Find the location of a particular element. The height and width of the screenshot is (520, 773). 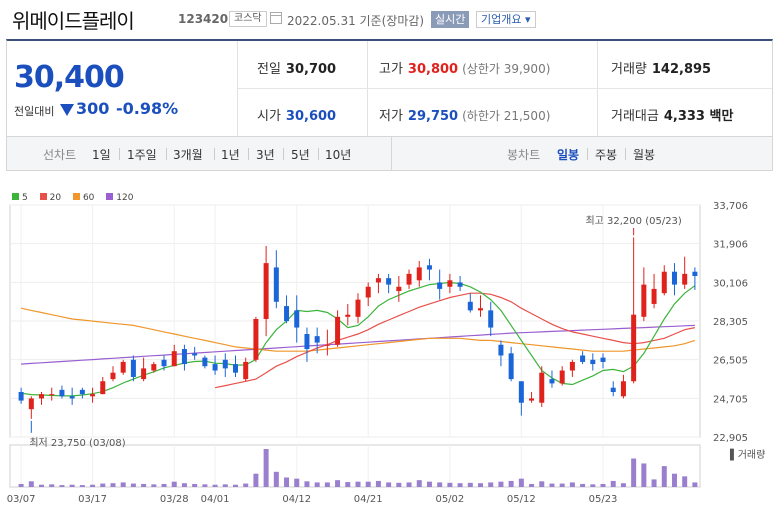

tab-1y: 1년 is located at coordinates (230, 155).